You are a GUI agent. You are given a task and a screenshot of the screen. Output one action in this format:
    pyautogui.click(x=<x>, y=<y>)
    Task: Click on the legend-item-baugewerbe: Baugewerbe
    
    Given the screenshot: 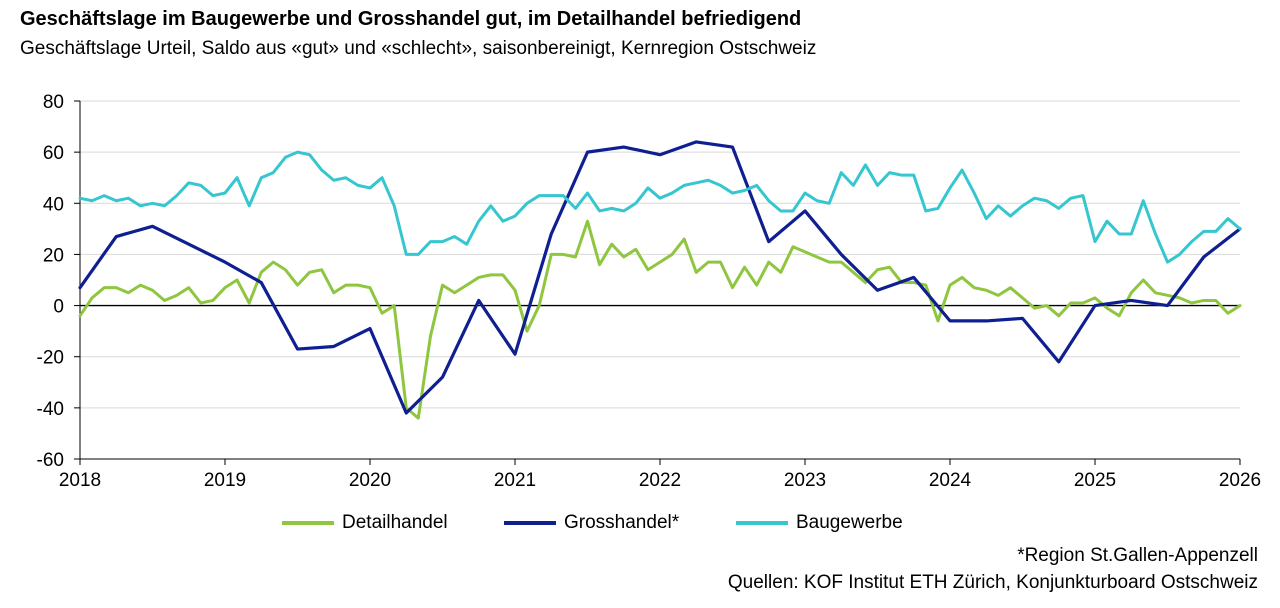 What is the action you would take?
    pyautogui.click(x=819, y=523)
    